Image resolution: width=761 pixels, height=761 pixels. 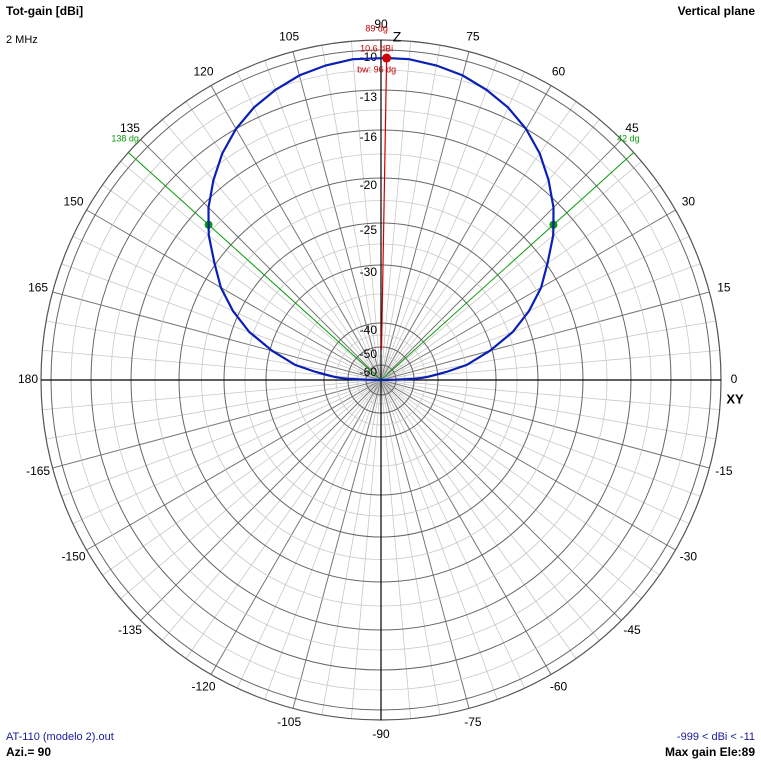 What do you see at coordinates (289, 36) in the screenshot?
I see `angle-tick-label: 105` at bounding box center [289, 36].